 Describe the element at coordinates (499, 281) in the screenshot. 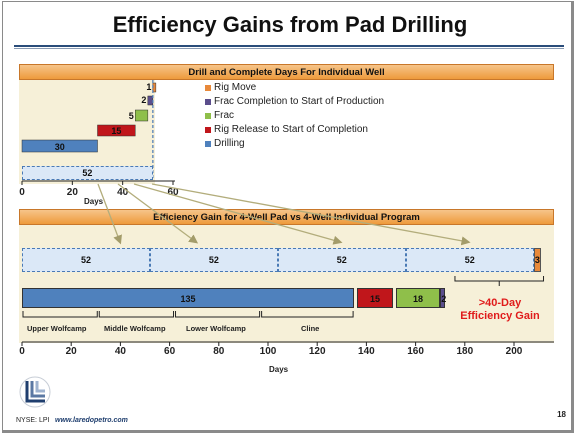

I see `gain-bracket` at that location.